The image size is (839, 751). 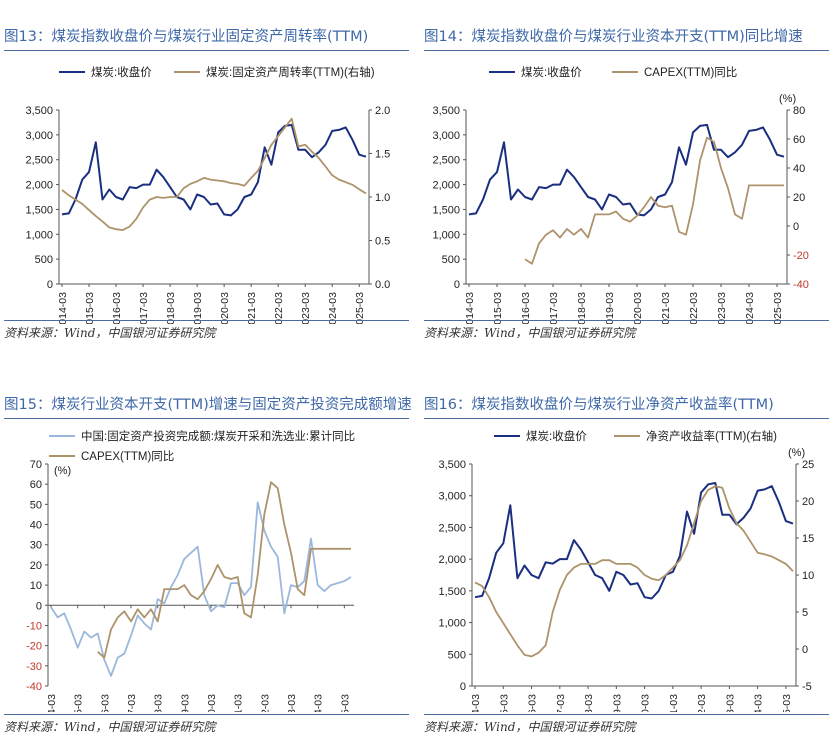 I want to click on y2-tick-label: 0.0, so click(x=382, y=285).